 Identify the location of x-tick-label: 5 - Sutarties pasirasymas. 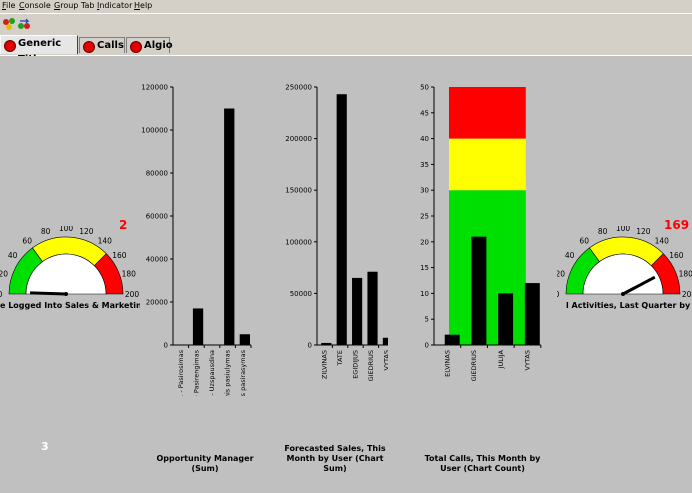
(243, 372).